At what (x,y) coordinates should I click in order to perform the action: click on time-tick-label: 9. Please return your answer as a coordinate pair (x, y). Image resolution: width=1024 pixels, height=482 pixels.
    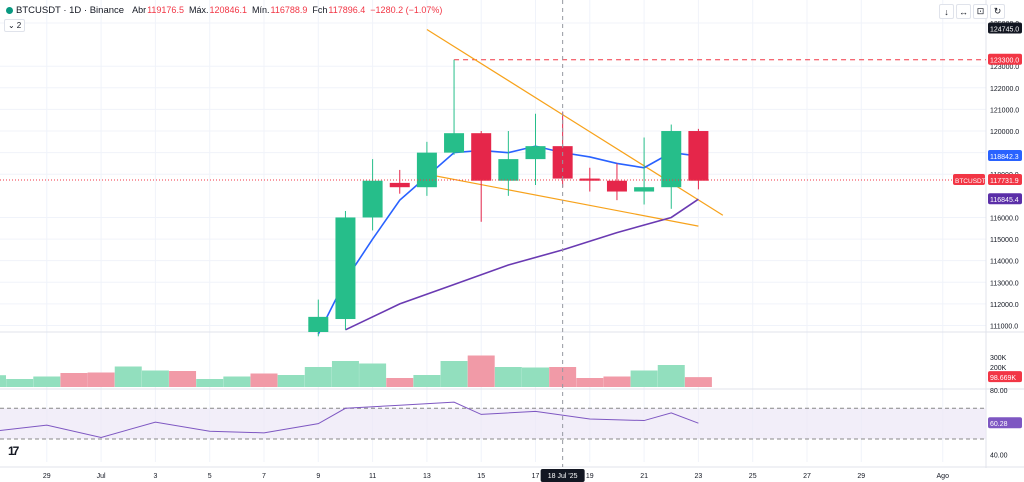
    Looking at the image, I should click on (318, 476).